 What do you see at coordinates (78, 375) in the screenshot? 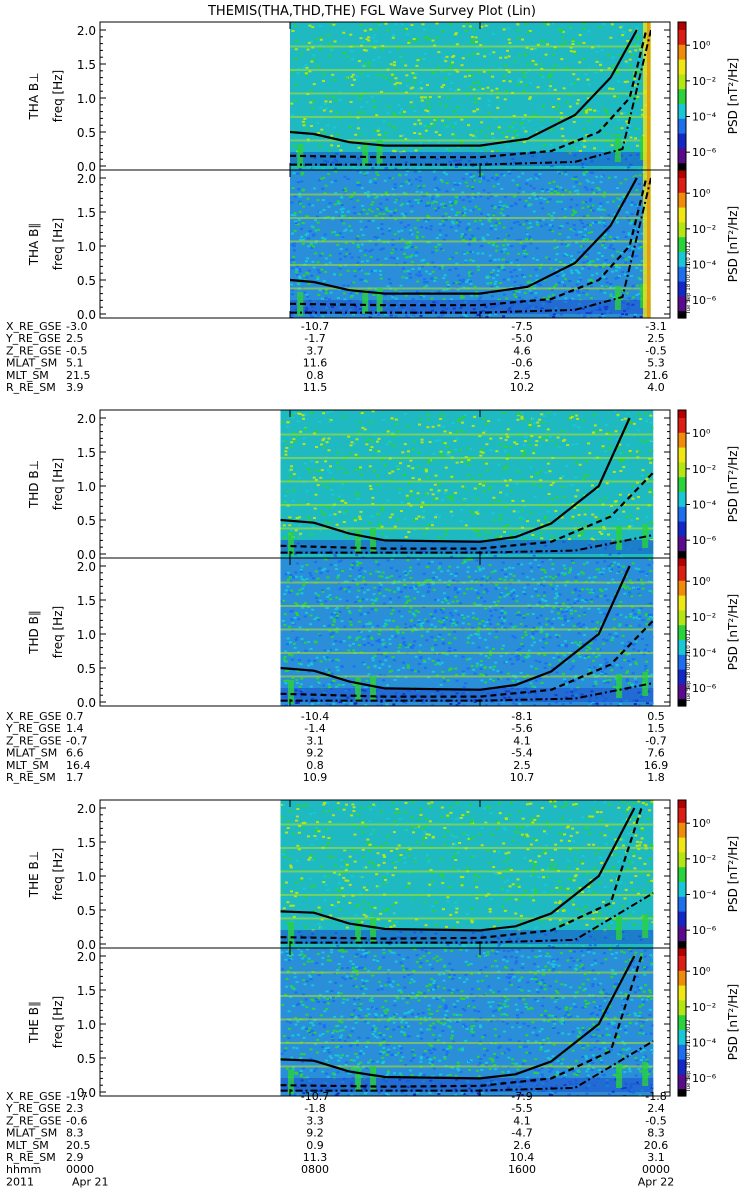
I see `ephemeris-value: 21.5` at bounding box center [78, 375].